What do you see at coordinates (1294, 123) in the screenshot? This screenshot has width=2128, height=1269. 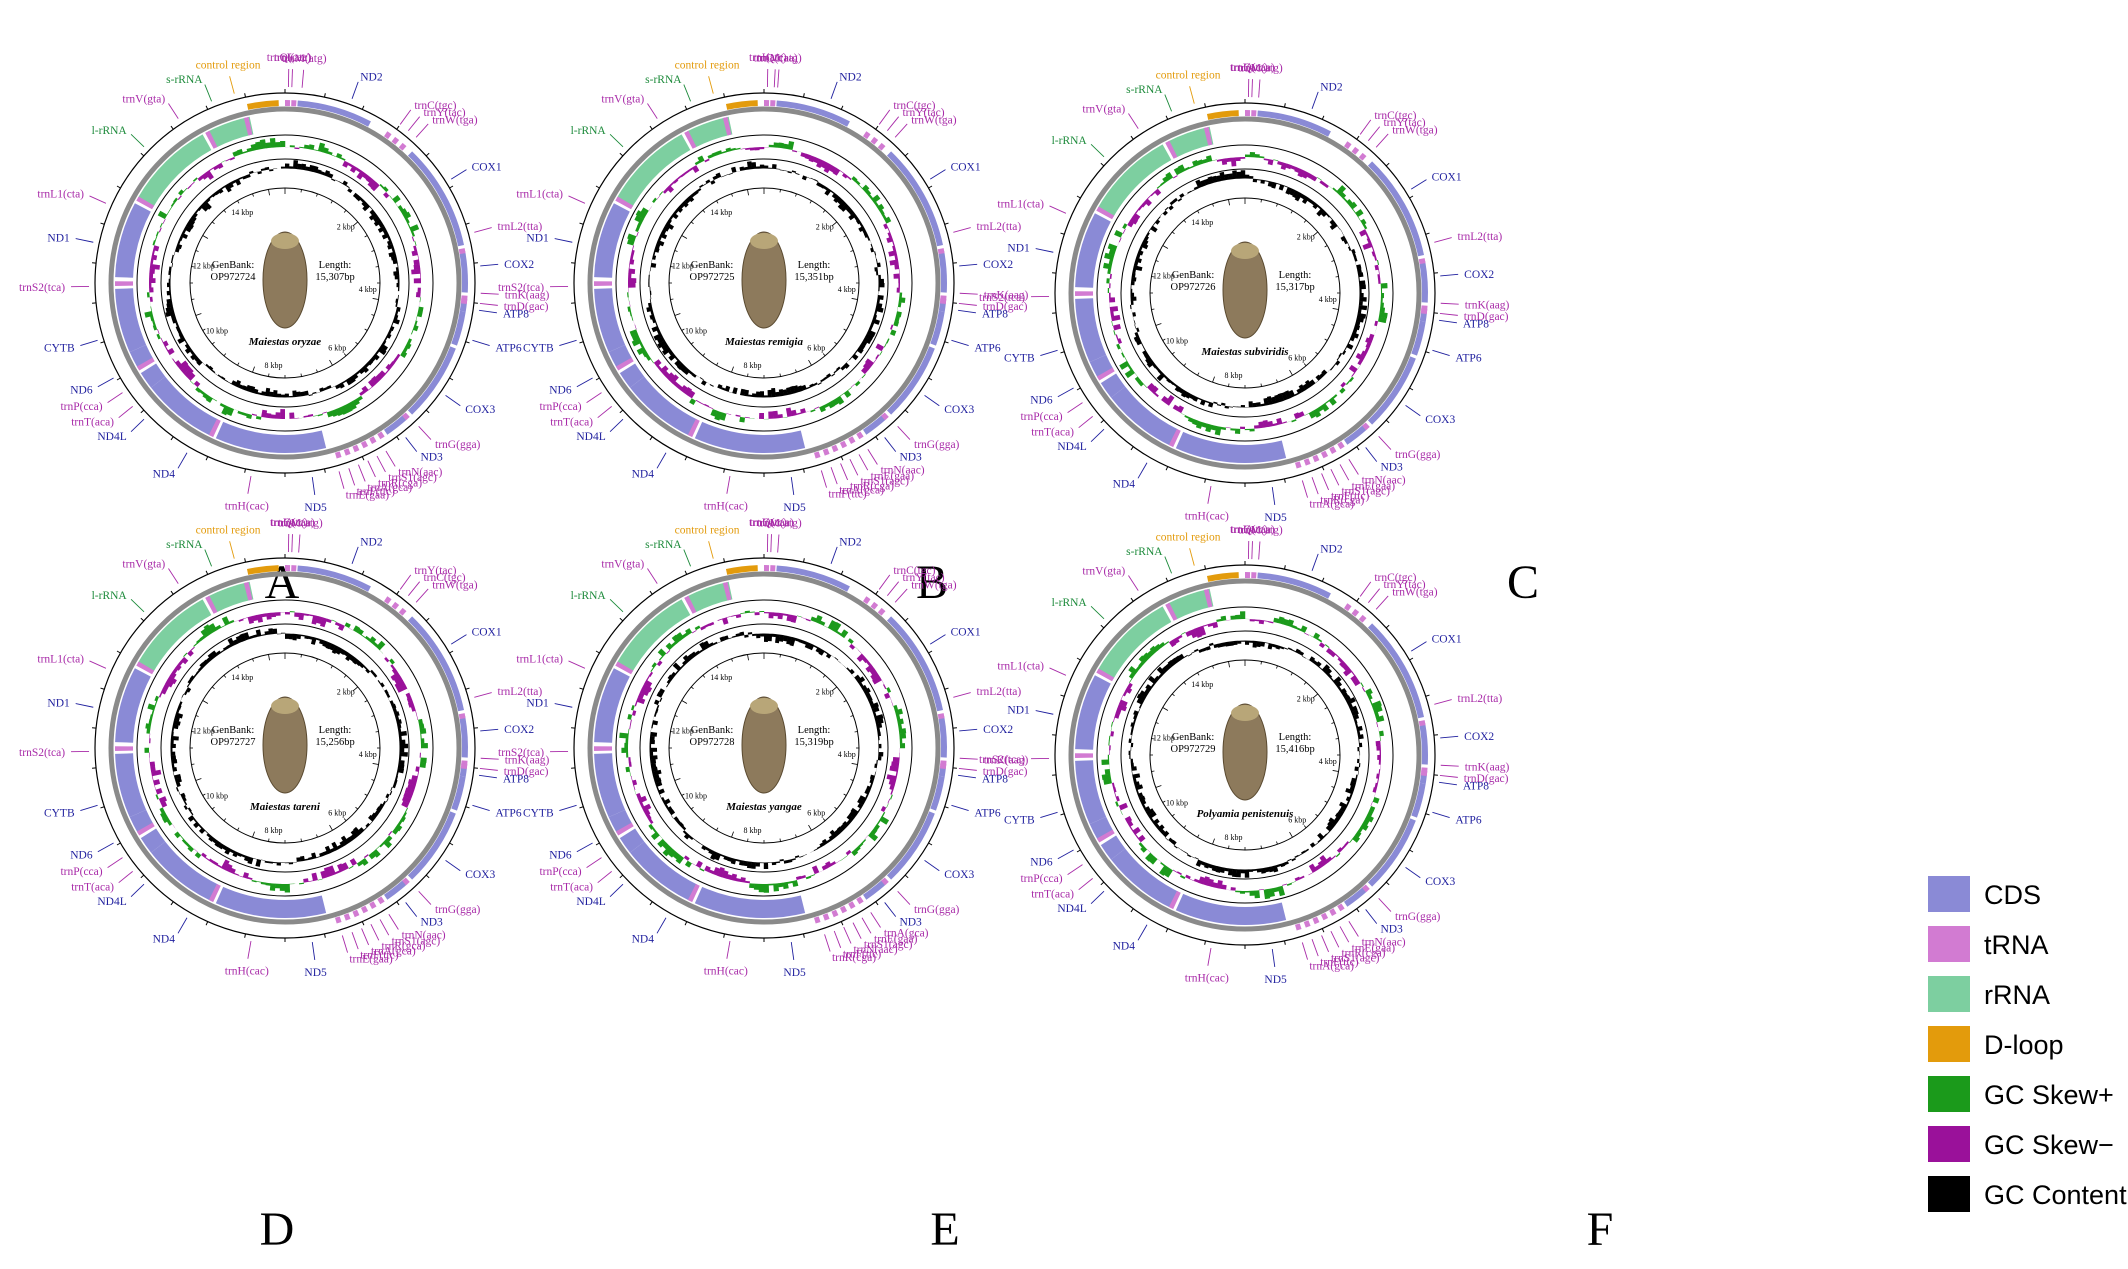 I see `gene-arc-nd2` at bounding box center [1294, 123].